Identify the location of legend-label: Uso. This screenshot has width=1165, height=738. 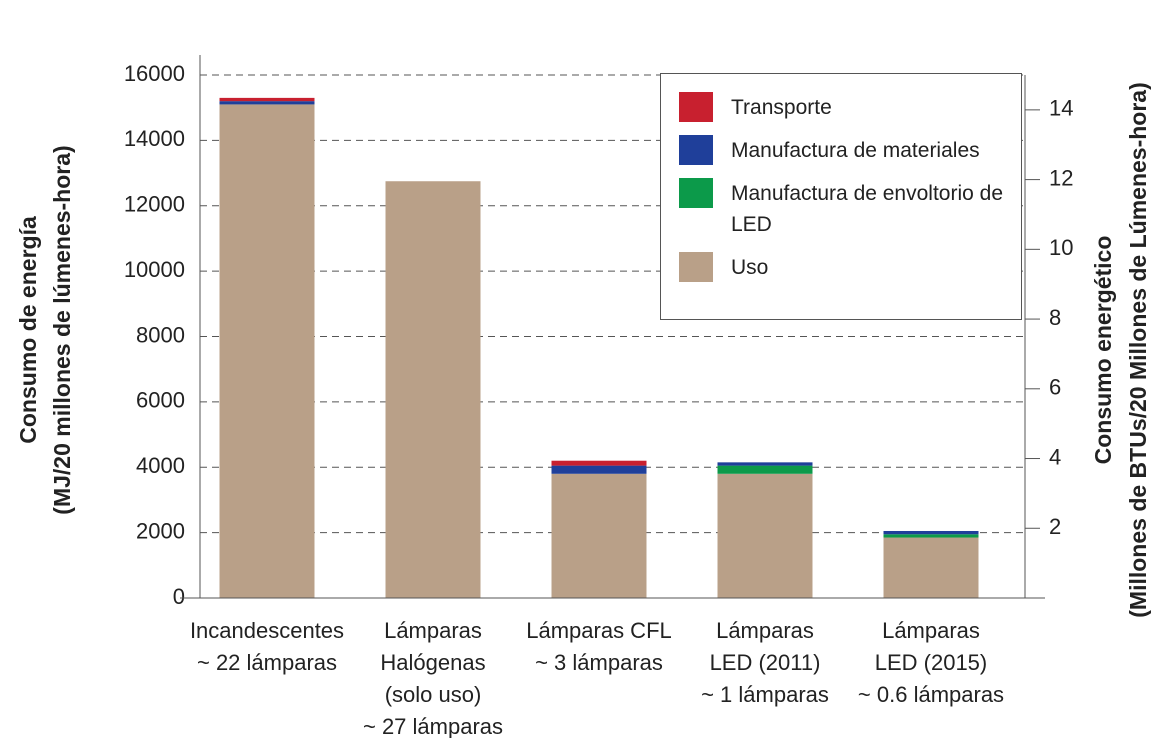
(750, 267).